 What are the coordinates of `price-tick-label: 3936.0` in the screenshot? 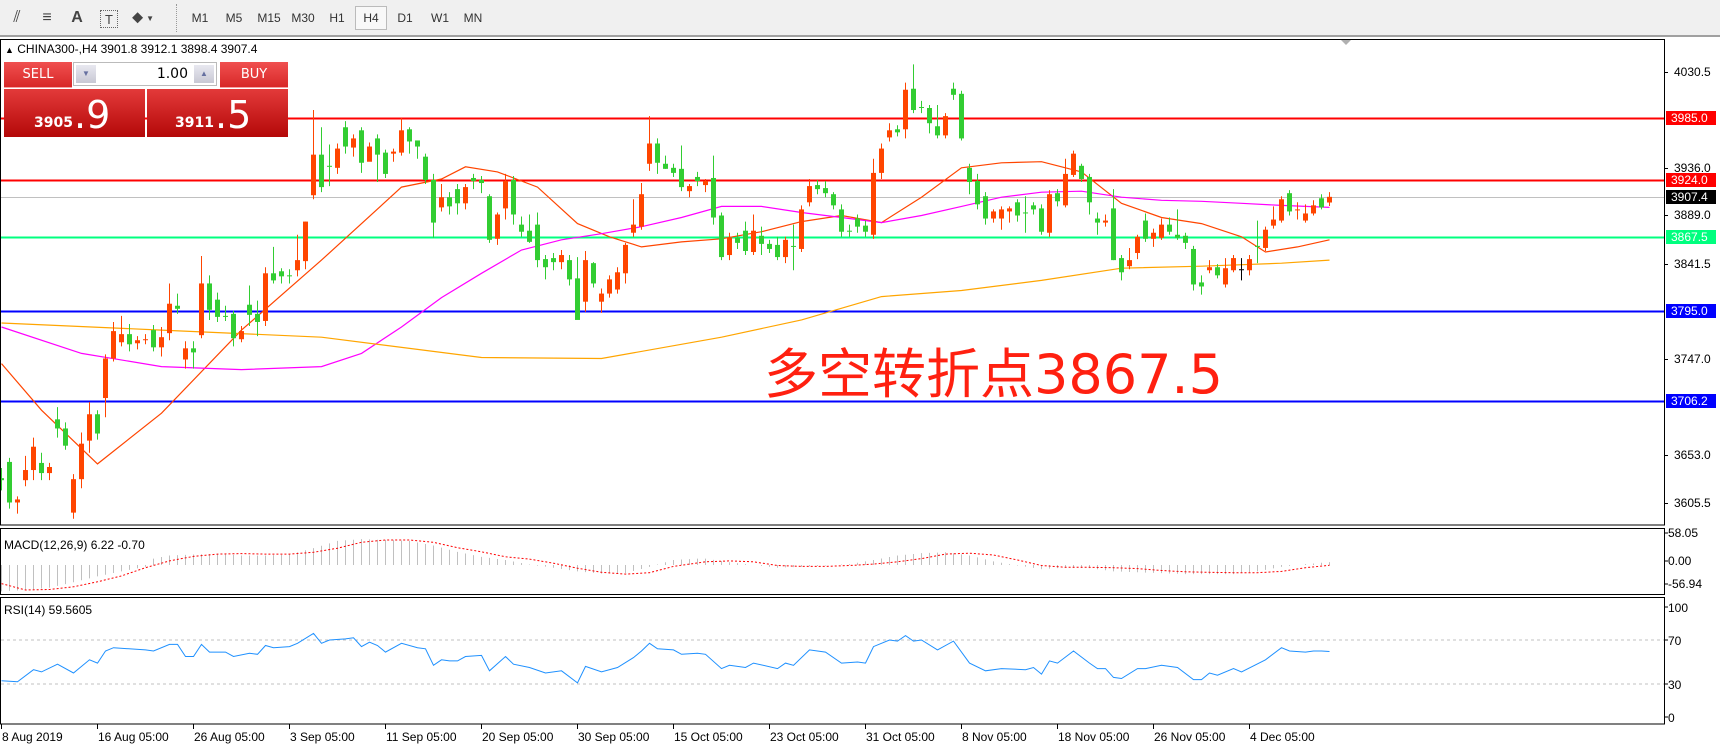 It's located at (1692, 168).